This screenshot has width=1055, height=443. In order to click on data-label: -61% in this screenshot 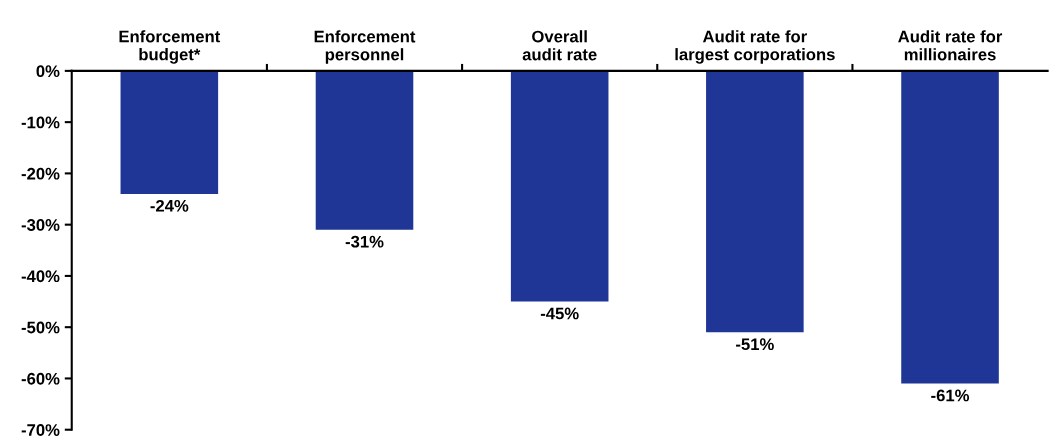, I will do `click(950, 395)`.